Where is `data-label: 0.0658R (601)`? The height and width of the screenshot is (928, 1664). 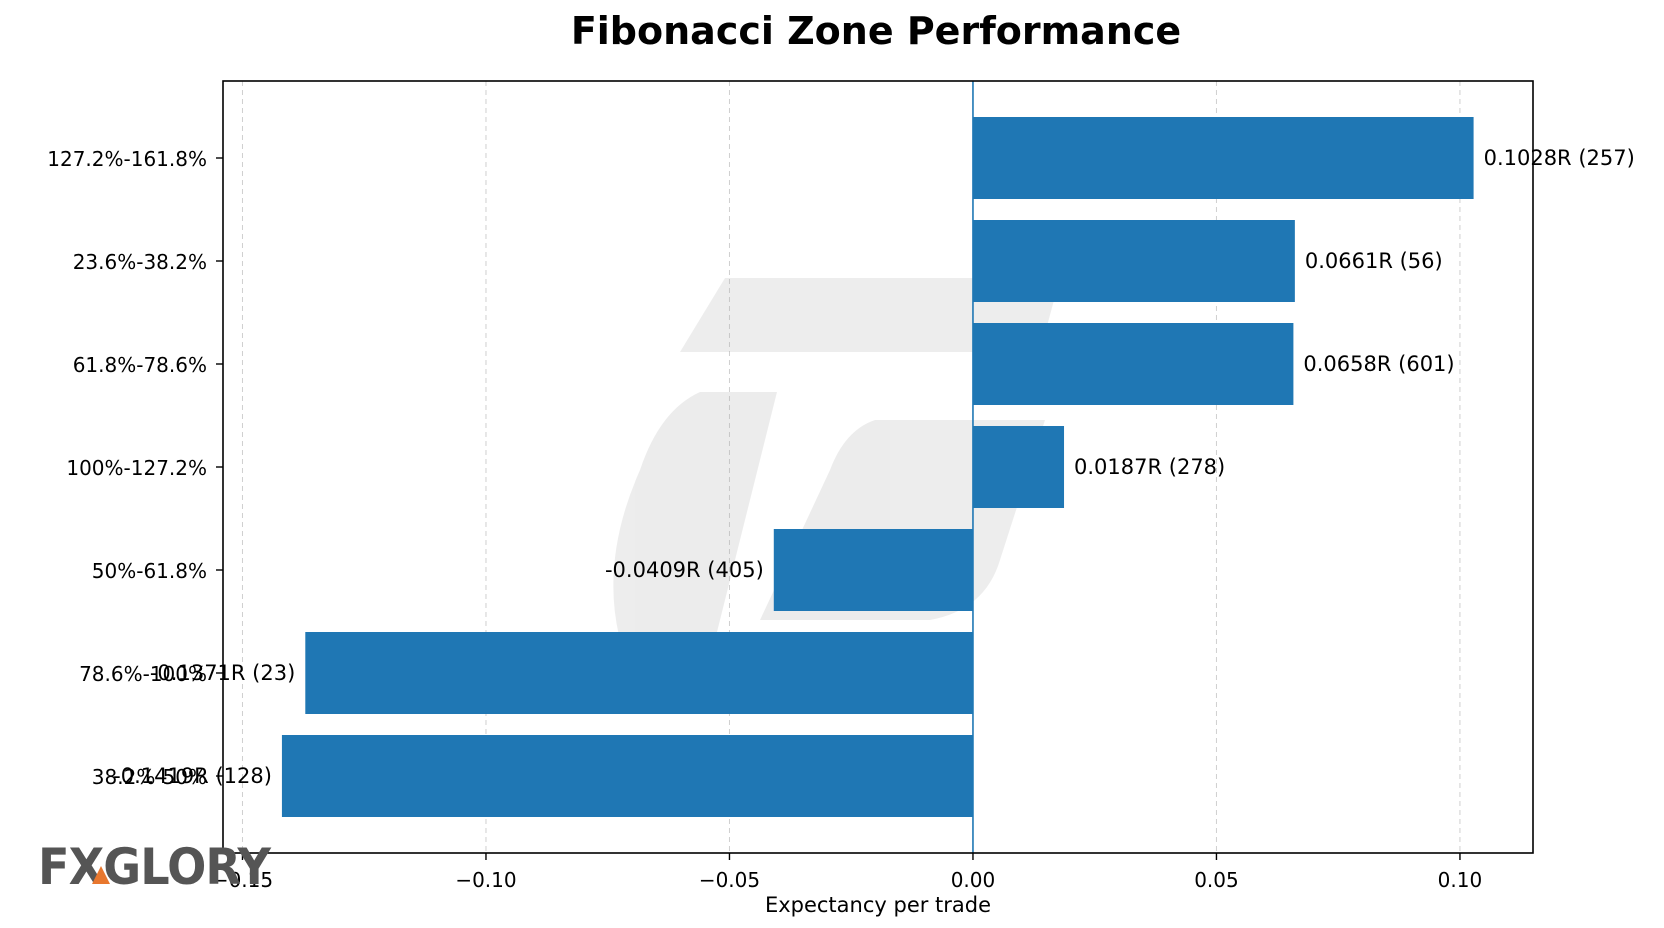 data-label: 0.0658R (601) is located at coordinates (1378, 364).